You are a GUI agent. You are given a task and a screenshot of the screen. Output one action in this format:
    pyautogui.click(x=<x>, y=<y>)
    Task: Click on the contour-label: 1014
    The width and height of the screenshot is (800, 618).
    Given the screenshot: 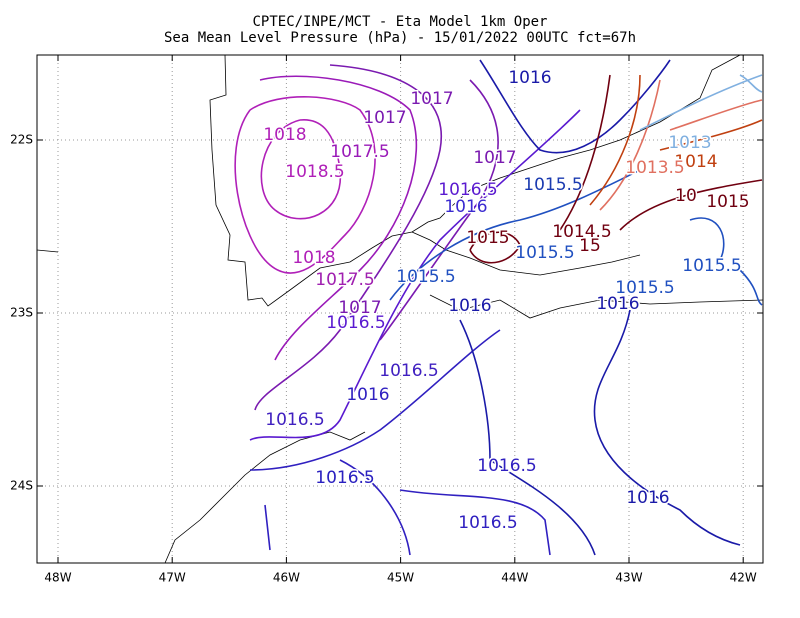 What is the action you would take?
    pyautogui.click(x=695, y=162)
    